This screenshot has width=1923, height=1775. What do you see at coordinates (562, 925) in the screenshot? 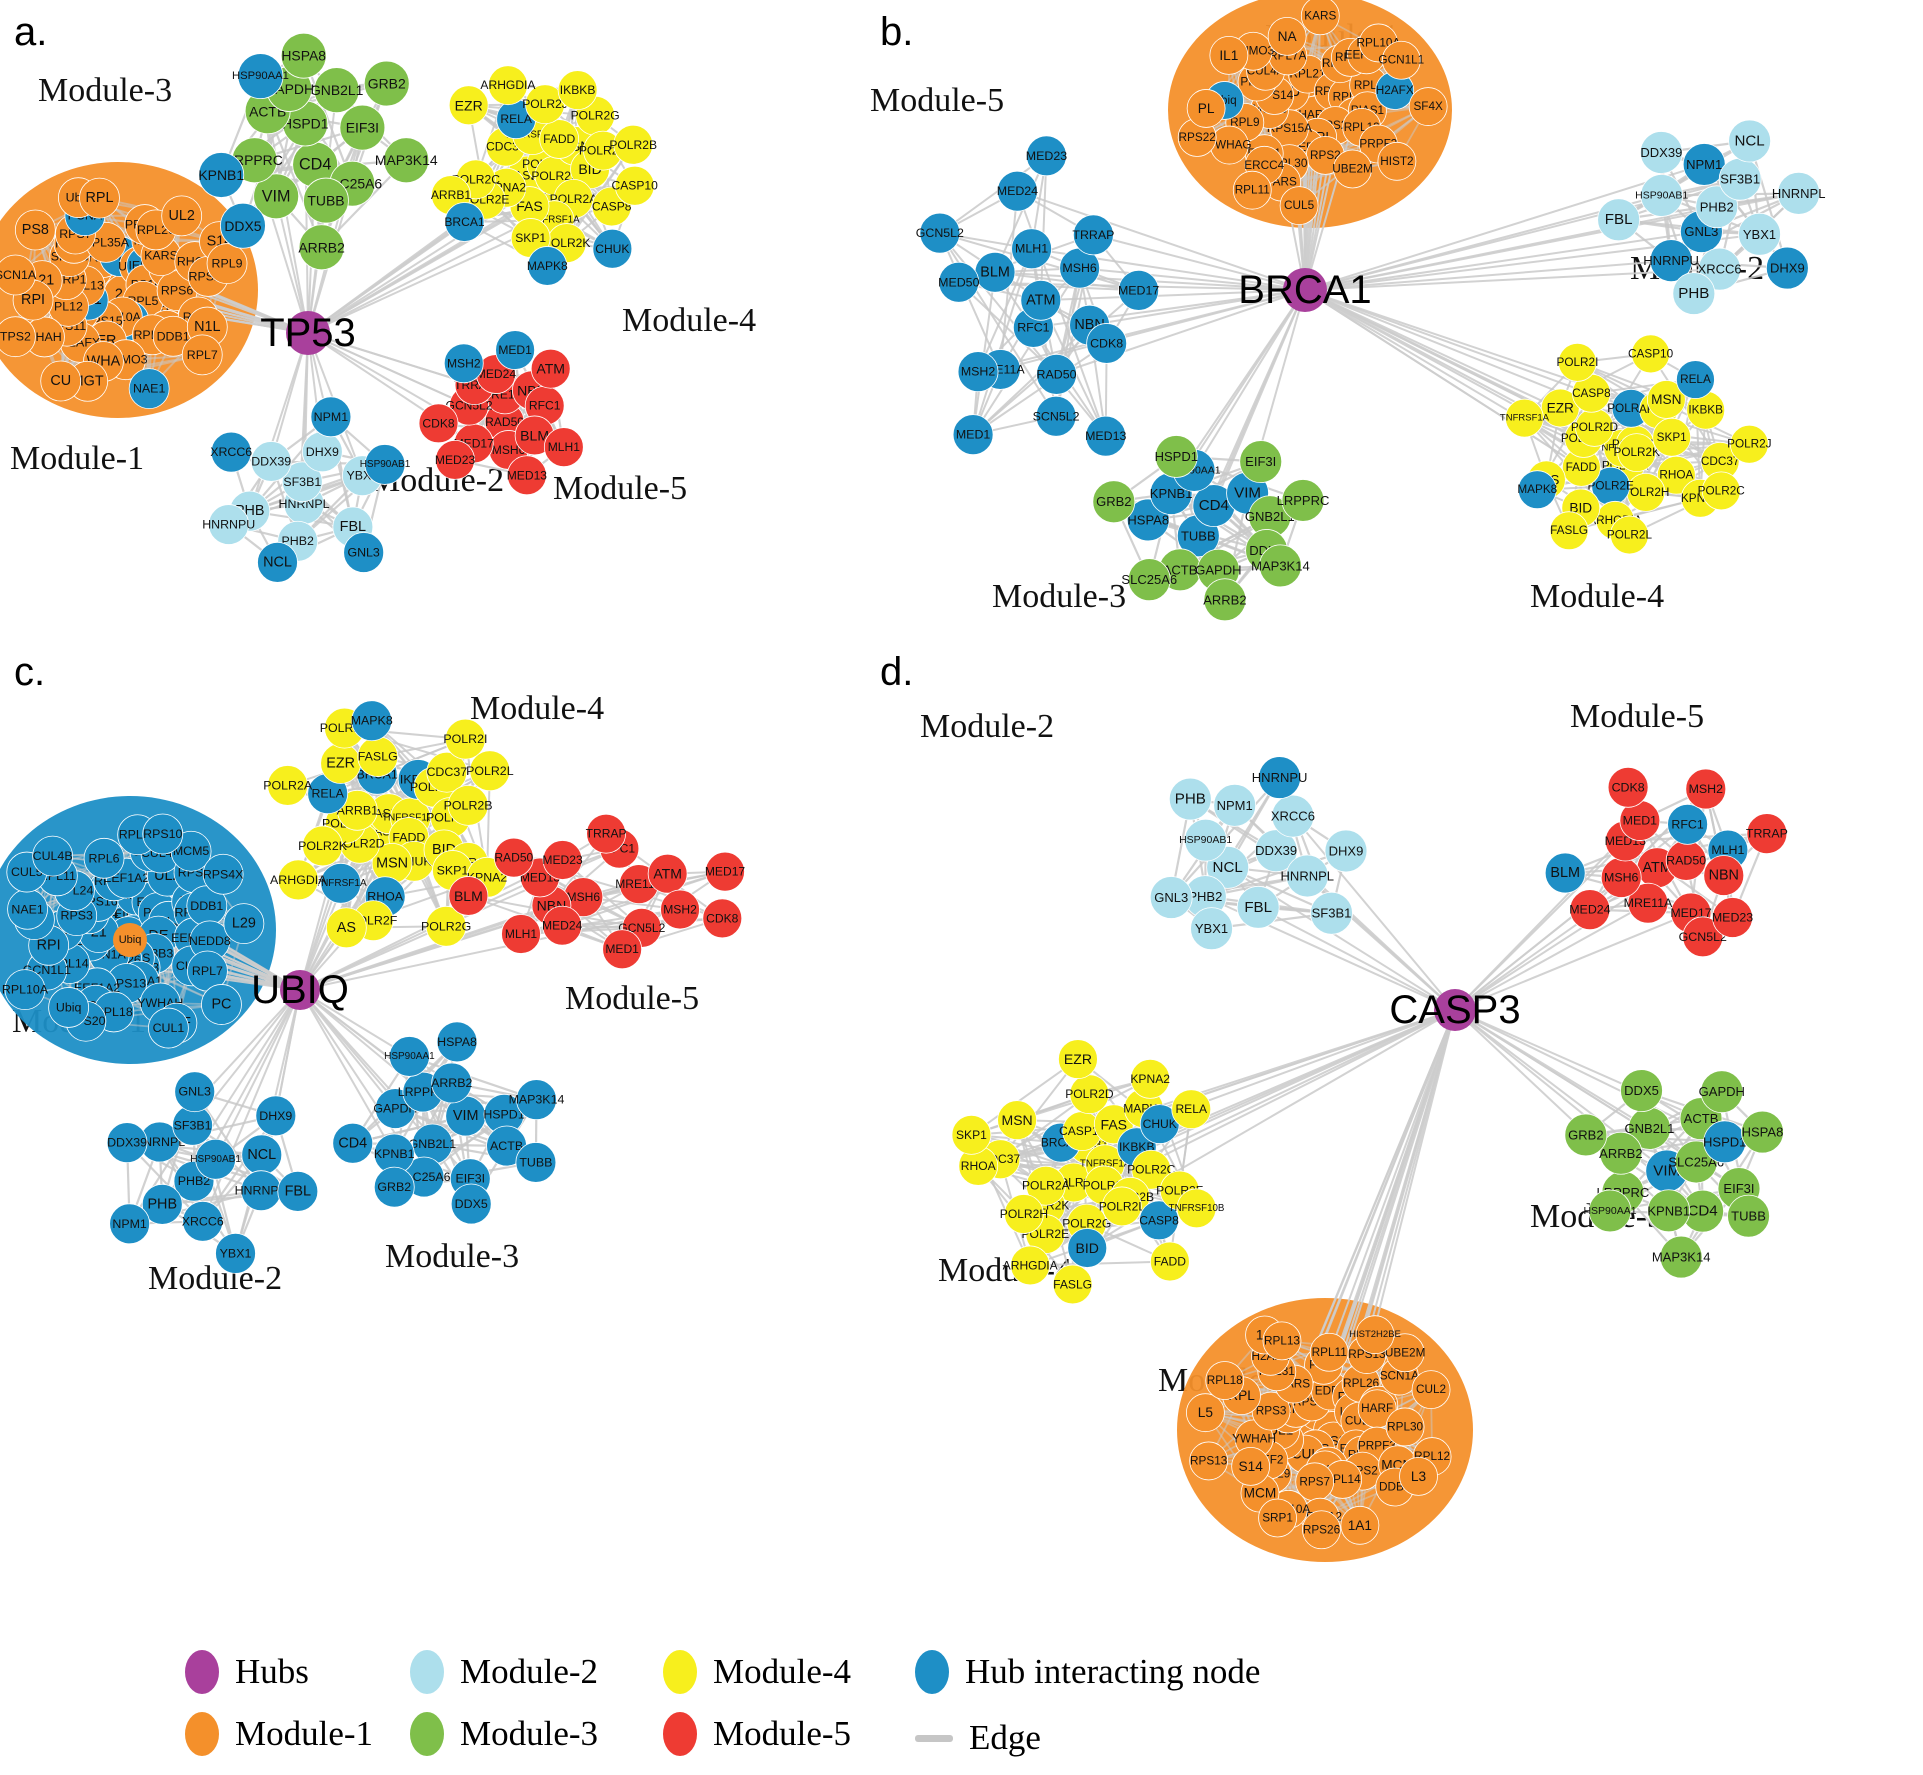
I see `network-node: MED24` at bounding box center [562, 925].